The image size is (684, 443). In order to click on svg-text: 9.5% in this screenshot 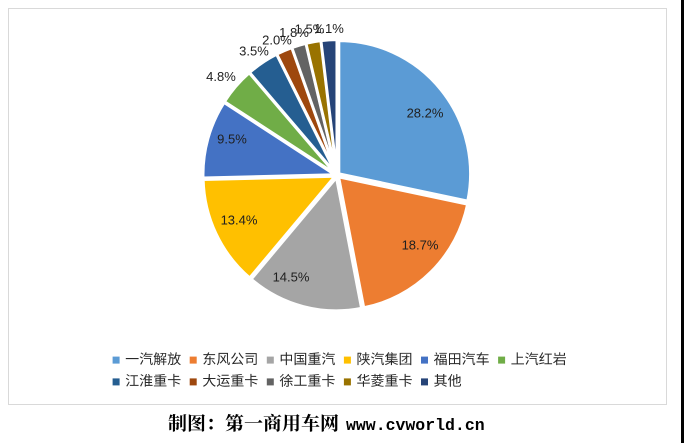, I will do `click(232, 139)`.